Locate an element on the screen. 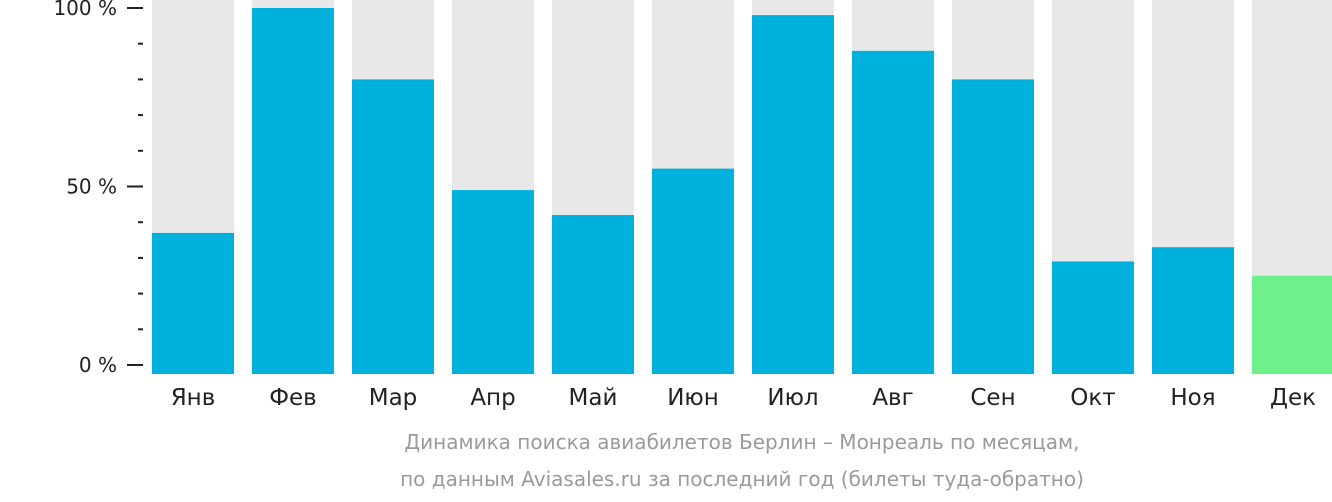 The height and width of the screenshot is (502, 1332). x-tick-label: Дек is located at coordinates (1293, 398).